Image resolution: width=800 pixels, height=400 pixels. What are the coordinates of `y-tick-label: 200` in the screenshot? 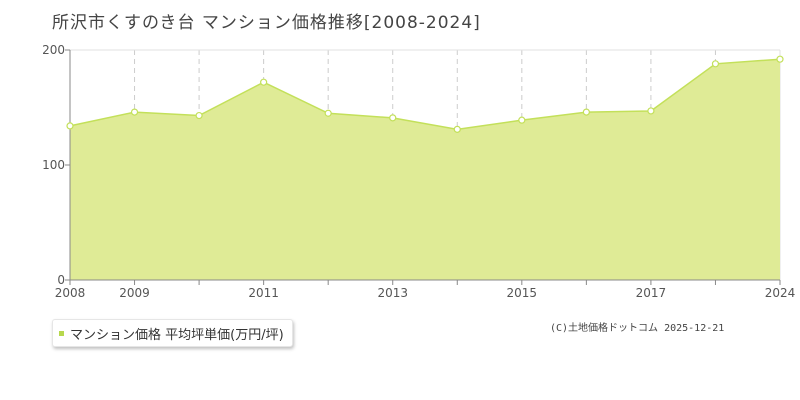 It's located at (53, 50).